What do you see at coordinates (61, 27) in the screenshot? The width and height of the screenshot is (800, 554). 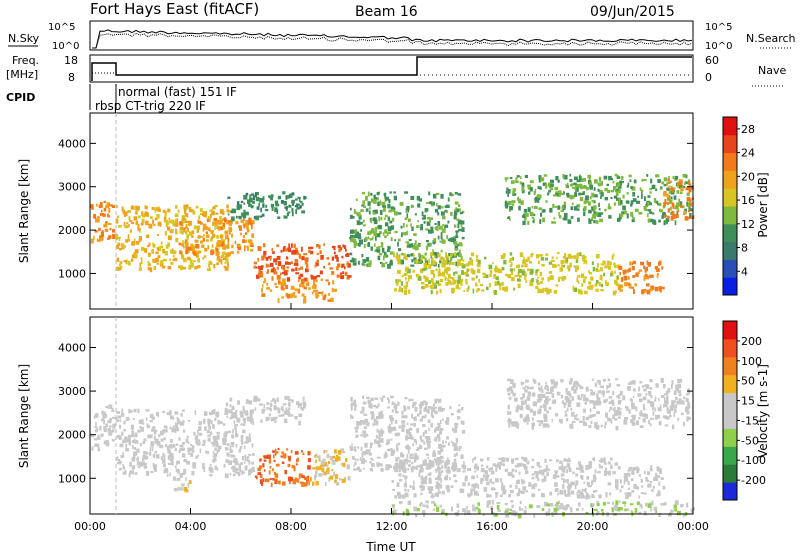 I see `noise-tick-left-high: 10^5` at bounding box center [61, 27].